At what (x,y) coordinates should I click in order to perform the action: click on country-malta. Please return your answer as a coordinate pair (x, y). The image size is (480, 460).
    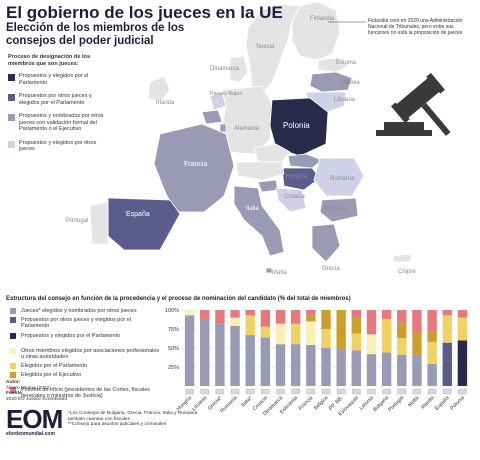
    Looking at the image, I should click on (269, 270).